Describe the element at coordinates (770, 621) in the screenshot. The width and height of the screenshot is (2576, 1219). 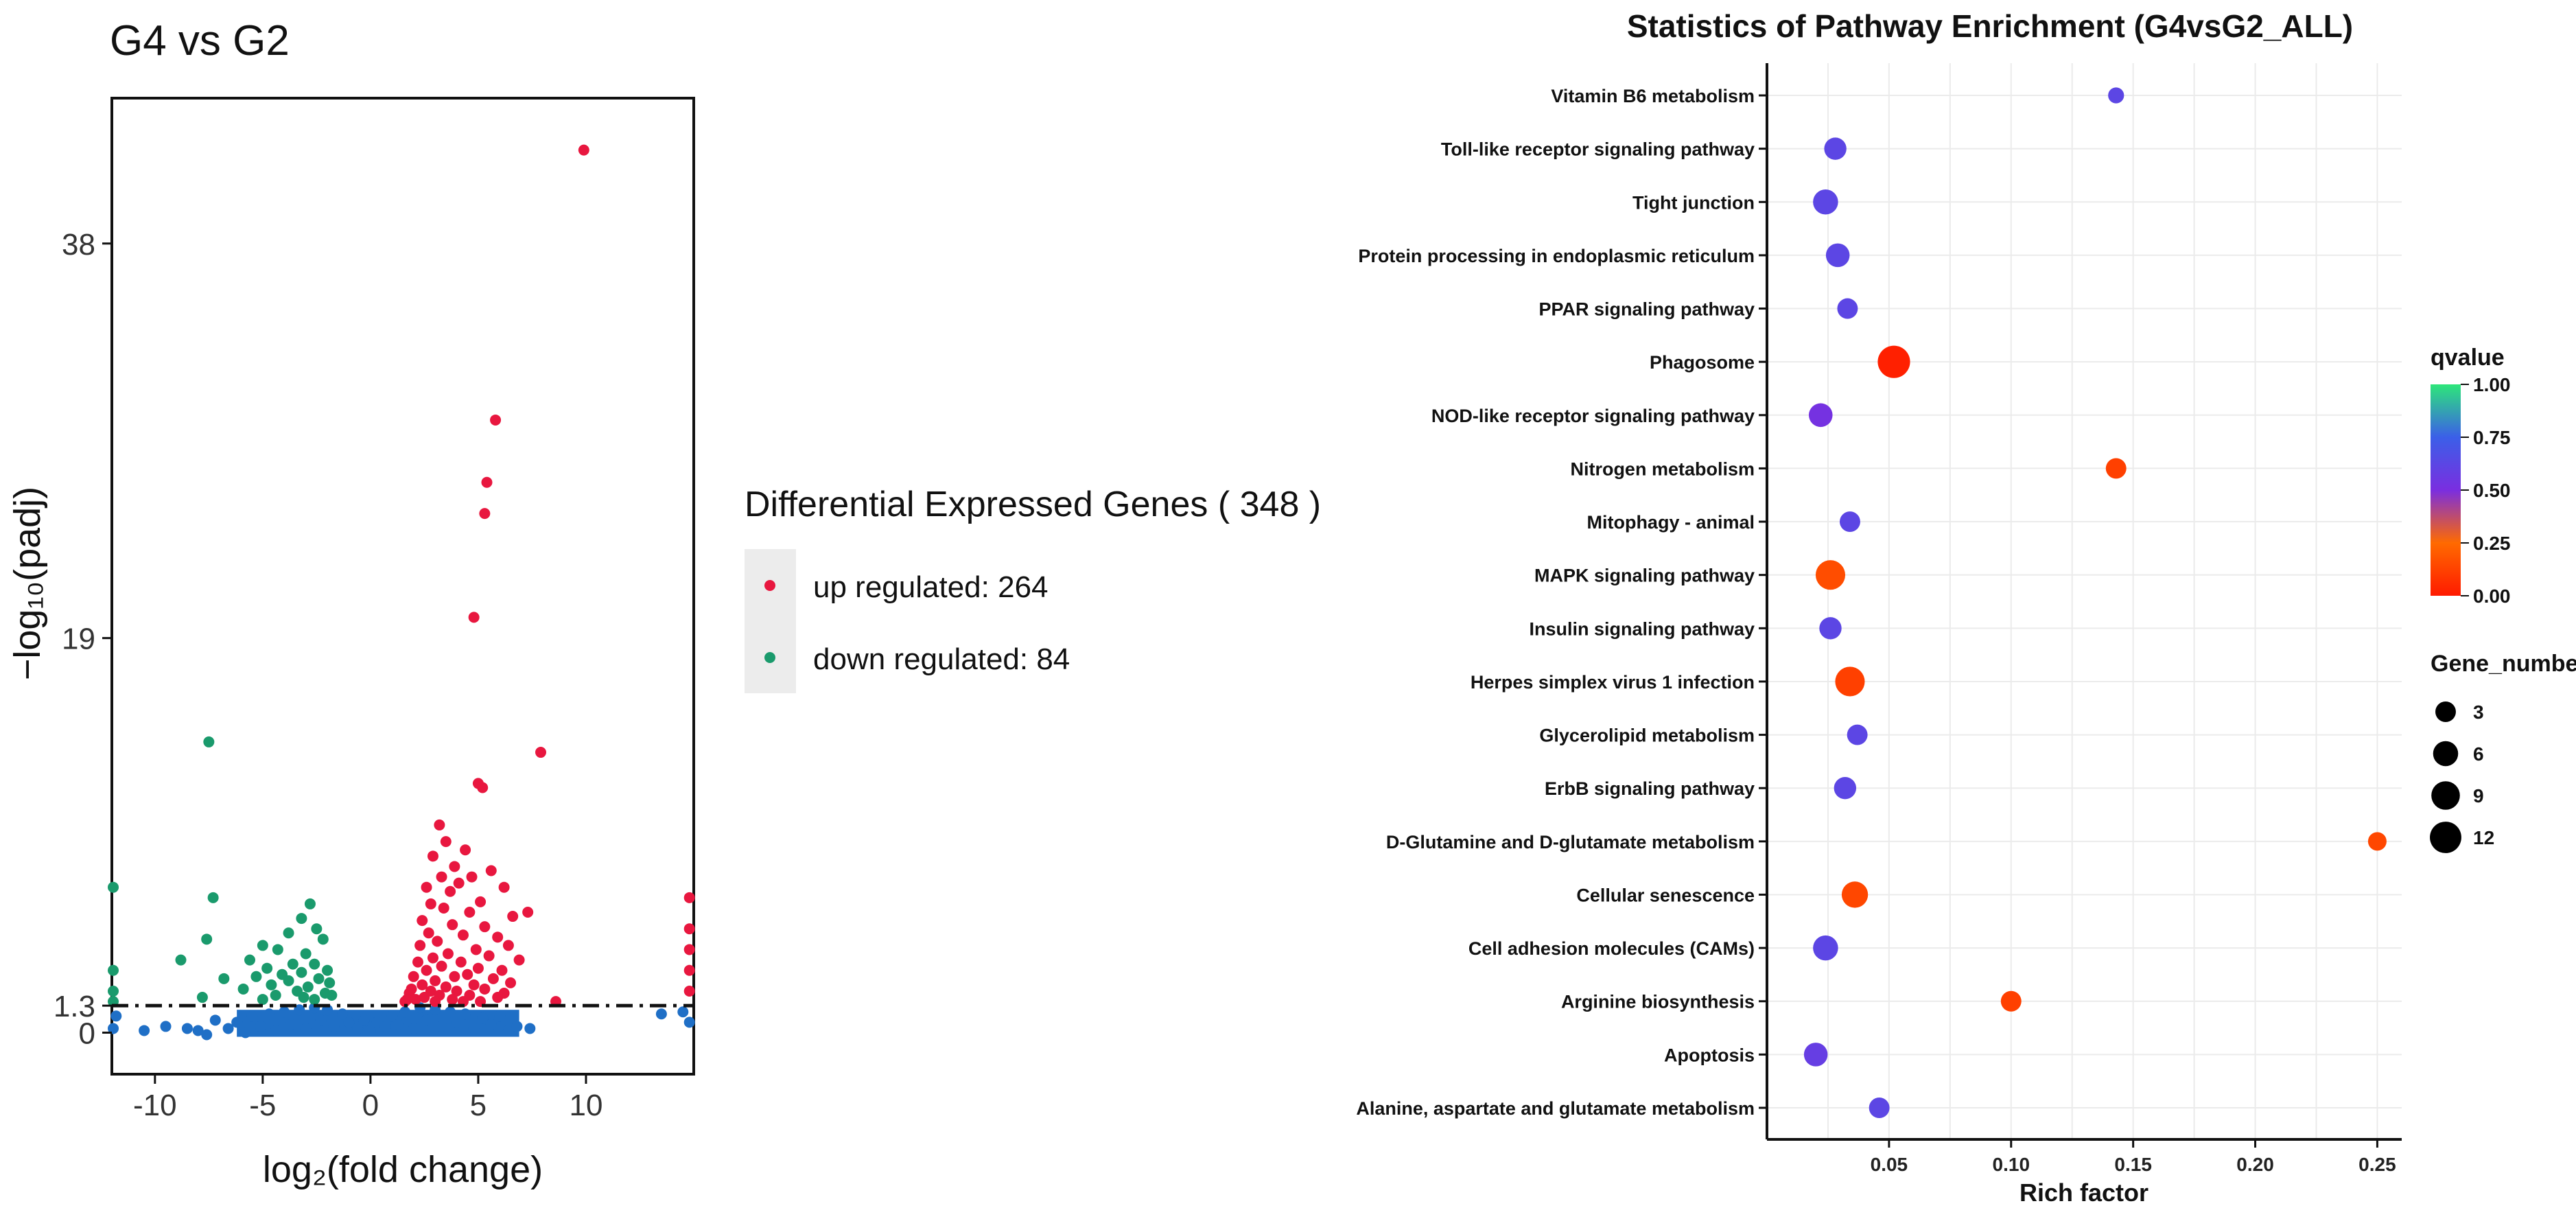
I see `volcano-legend-key-background` at that location.